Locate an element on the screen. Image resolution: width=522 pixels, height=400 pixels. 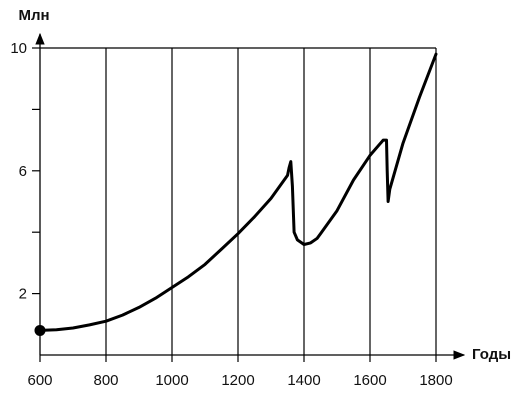
x-tick-label-600: 600 is located at coordinates (39, 380).